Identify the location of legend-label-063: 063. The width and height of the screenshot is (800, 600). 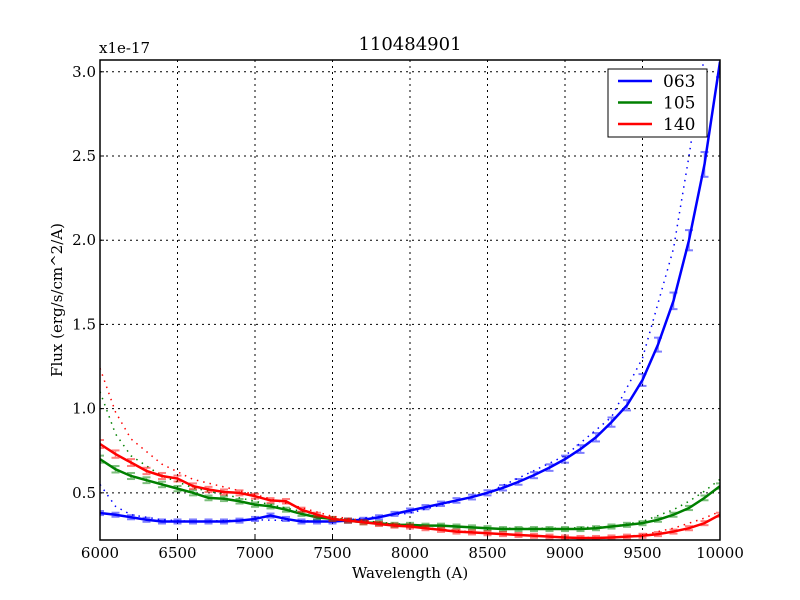
(679, 82).